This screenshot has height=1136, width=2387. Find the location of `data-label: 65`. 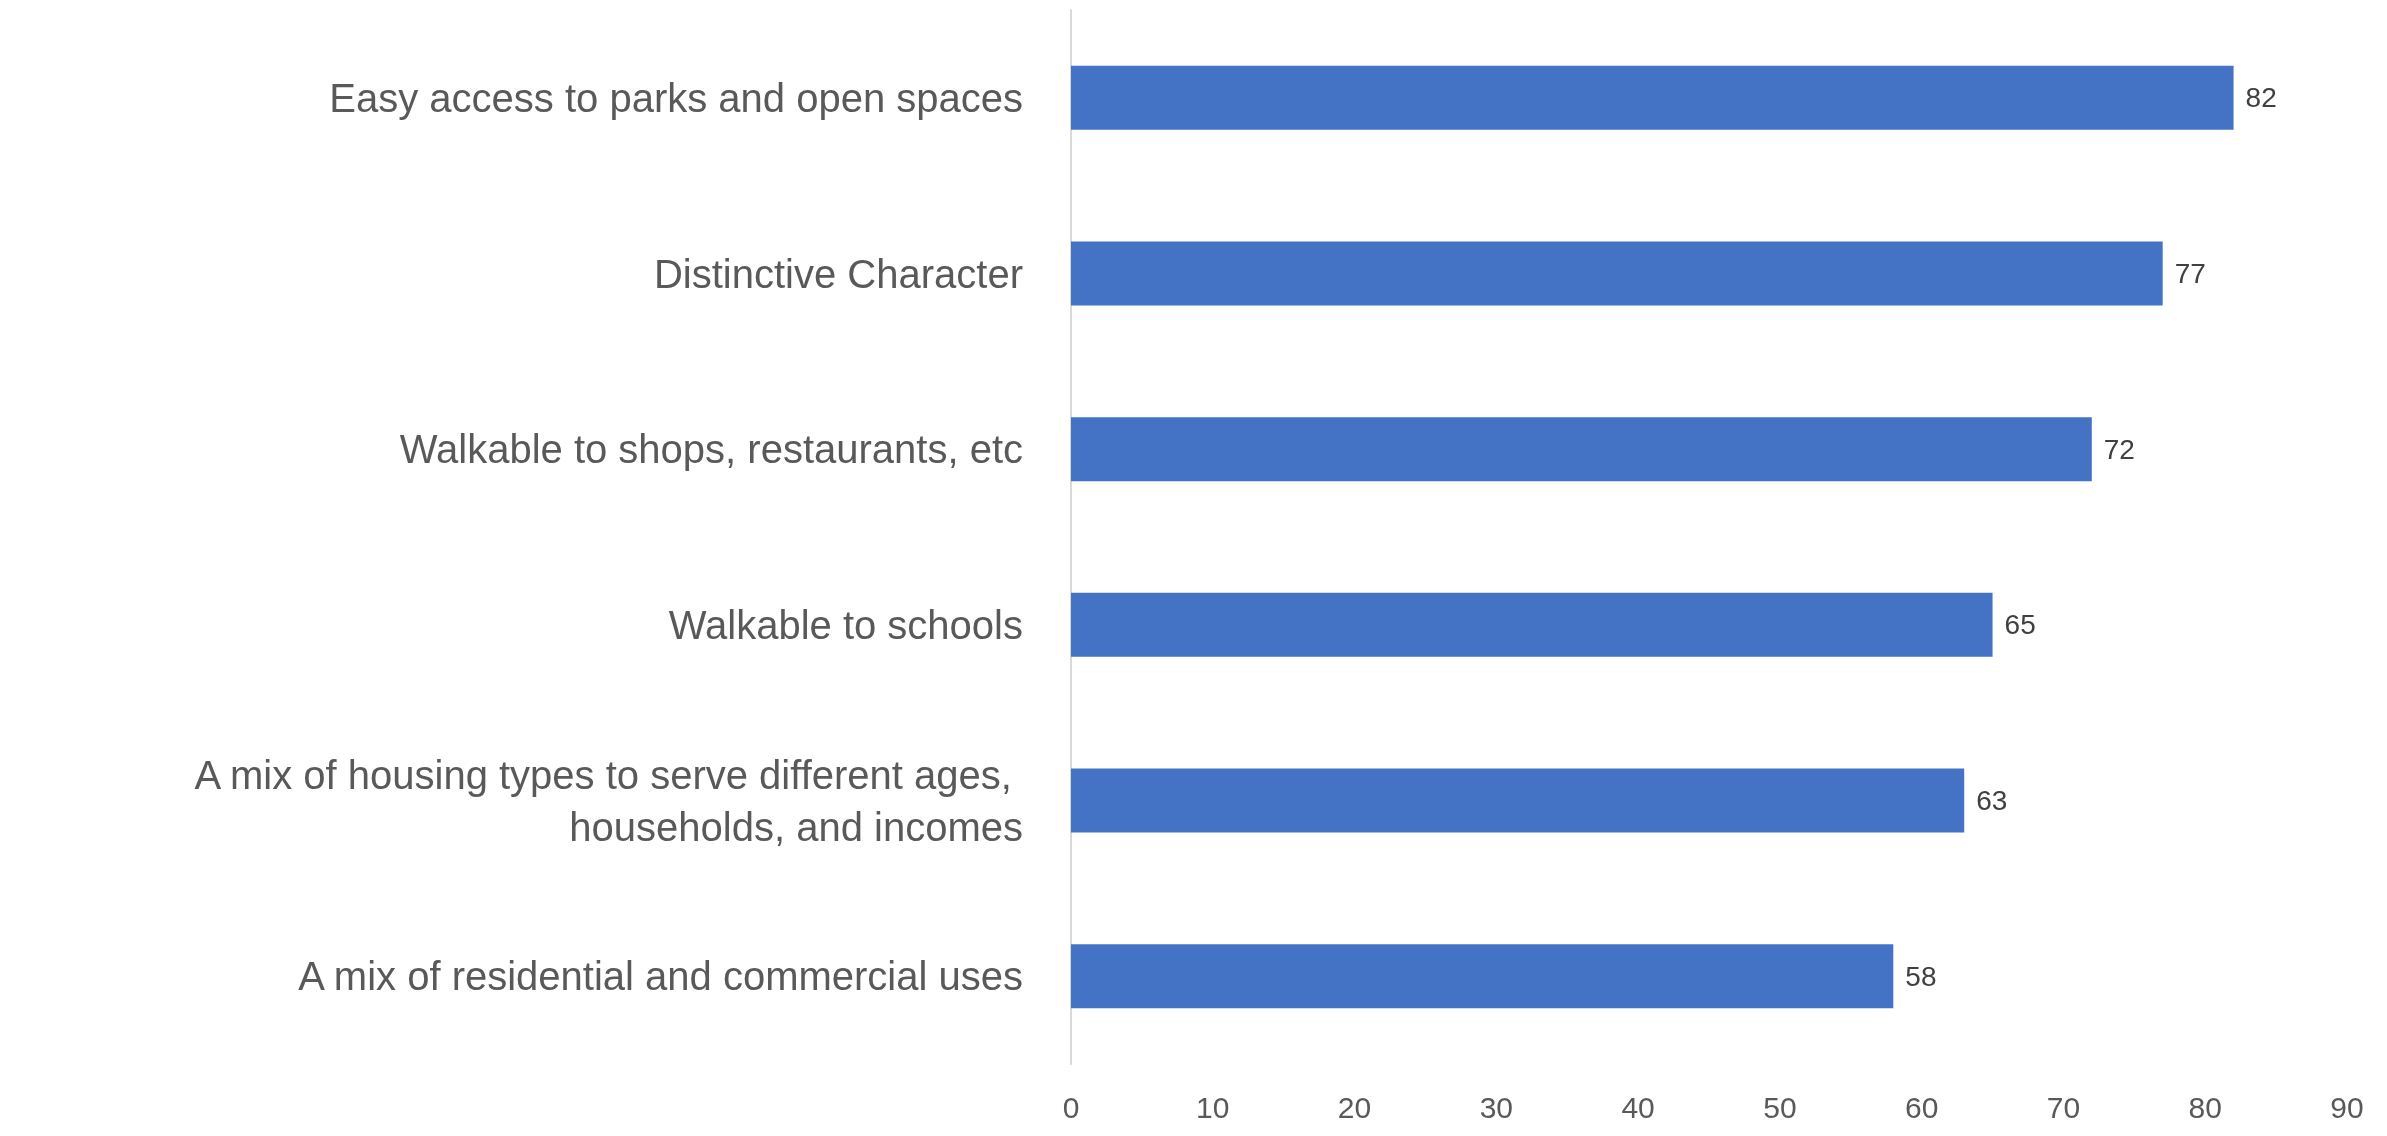

data-label: 65 is located at coordinates (2020, 625).